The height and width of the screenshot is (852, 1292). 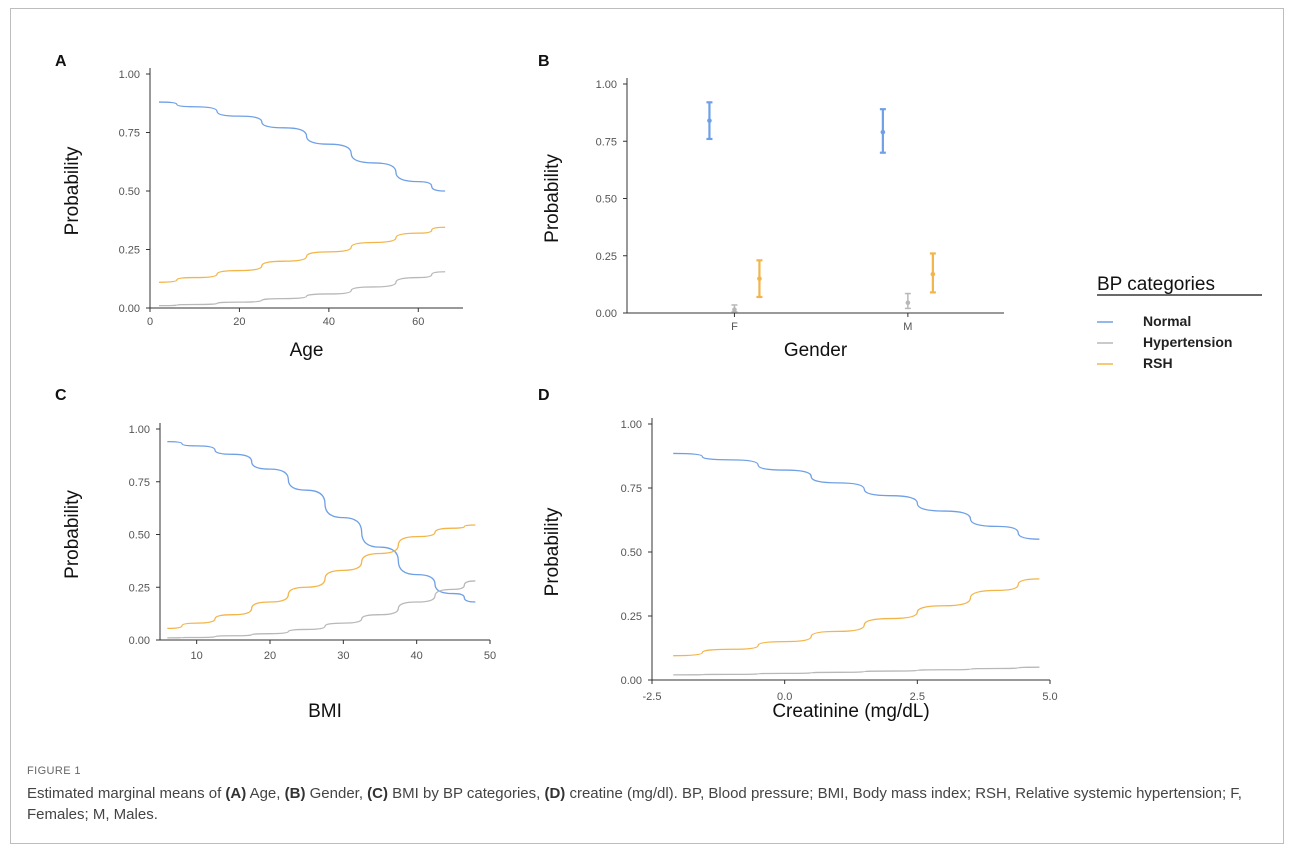 I want to click on x-axis-label: Age, so click(x=307, y=350).